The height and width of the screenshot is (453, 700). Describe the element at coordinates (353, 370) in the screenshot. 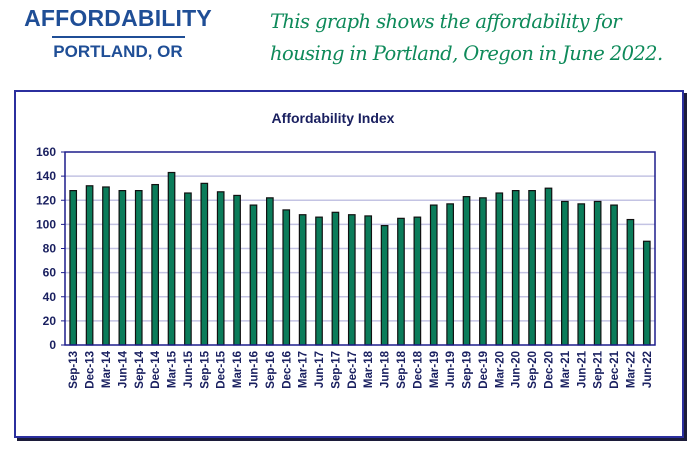

I see `x-tick-label: Dec-17` at that location.